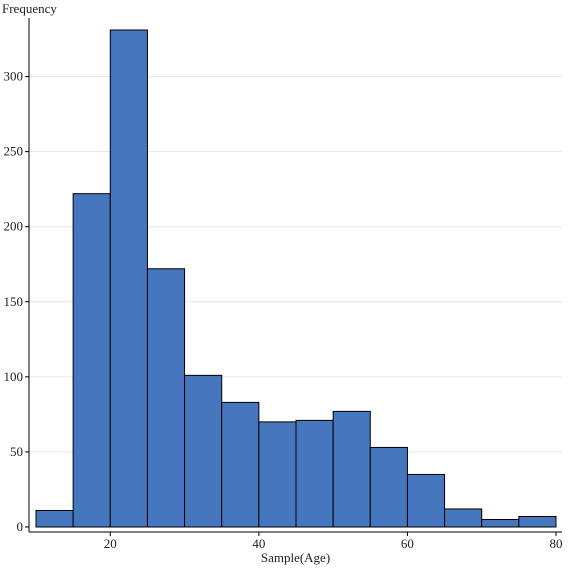 The width and height of the screenshot is (571, 571). I want to click on x-tick-label-40: 40, so click(258, 543).